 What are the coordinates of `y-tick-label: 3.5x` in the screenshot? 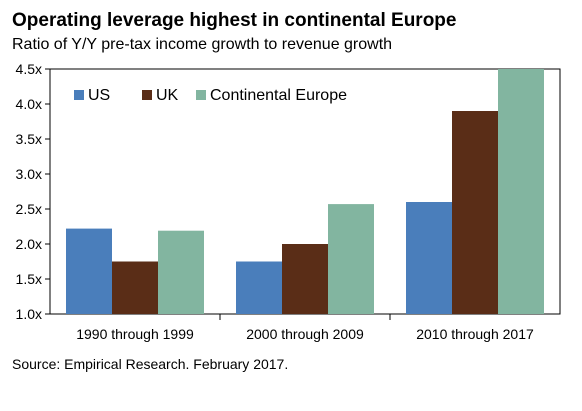 It's located at (29, 139).